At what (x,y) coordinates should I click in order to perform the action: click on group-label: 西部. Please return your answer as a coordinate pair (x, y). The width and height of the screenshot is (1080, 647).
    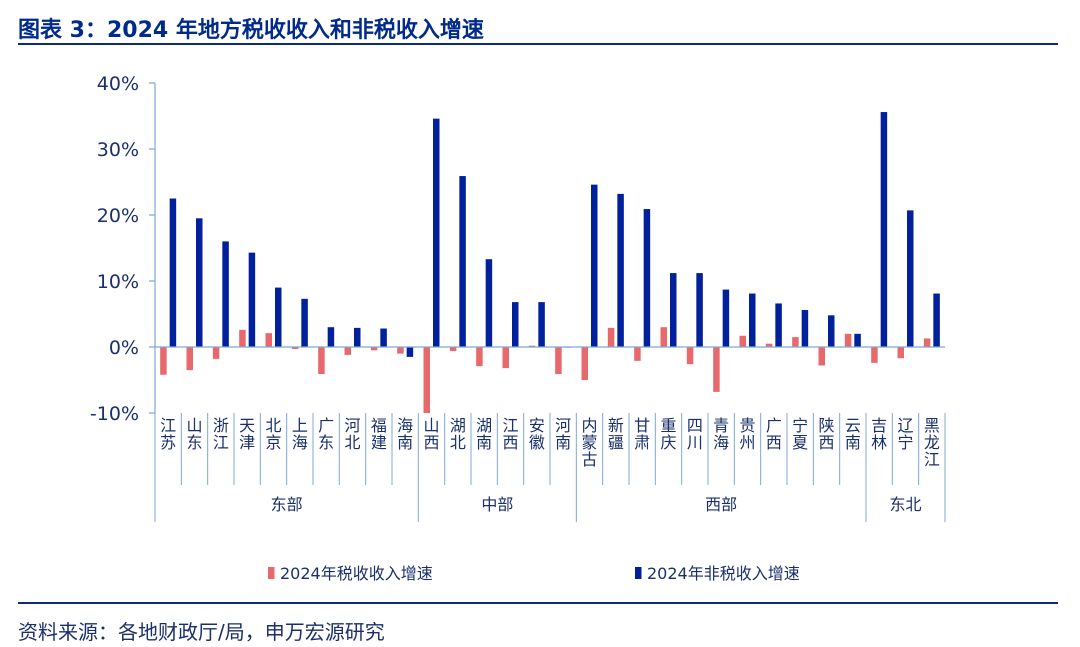
    Looking at the image, I should click on (721, 504).